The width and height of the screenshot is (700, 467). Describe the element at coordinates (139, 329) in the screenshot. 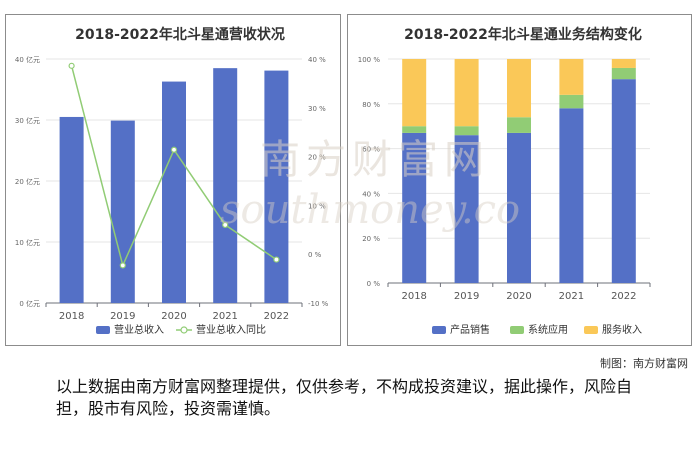

I see `legend-label-revenue: 营业总收入` at that location.